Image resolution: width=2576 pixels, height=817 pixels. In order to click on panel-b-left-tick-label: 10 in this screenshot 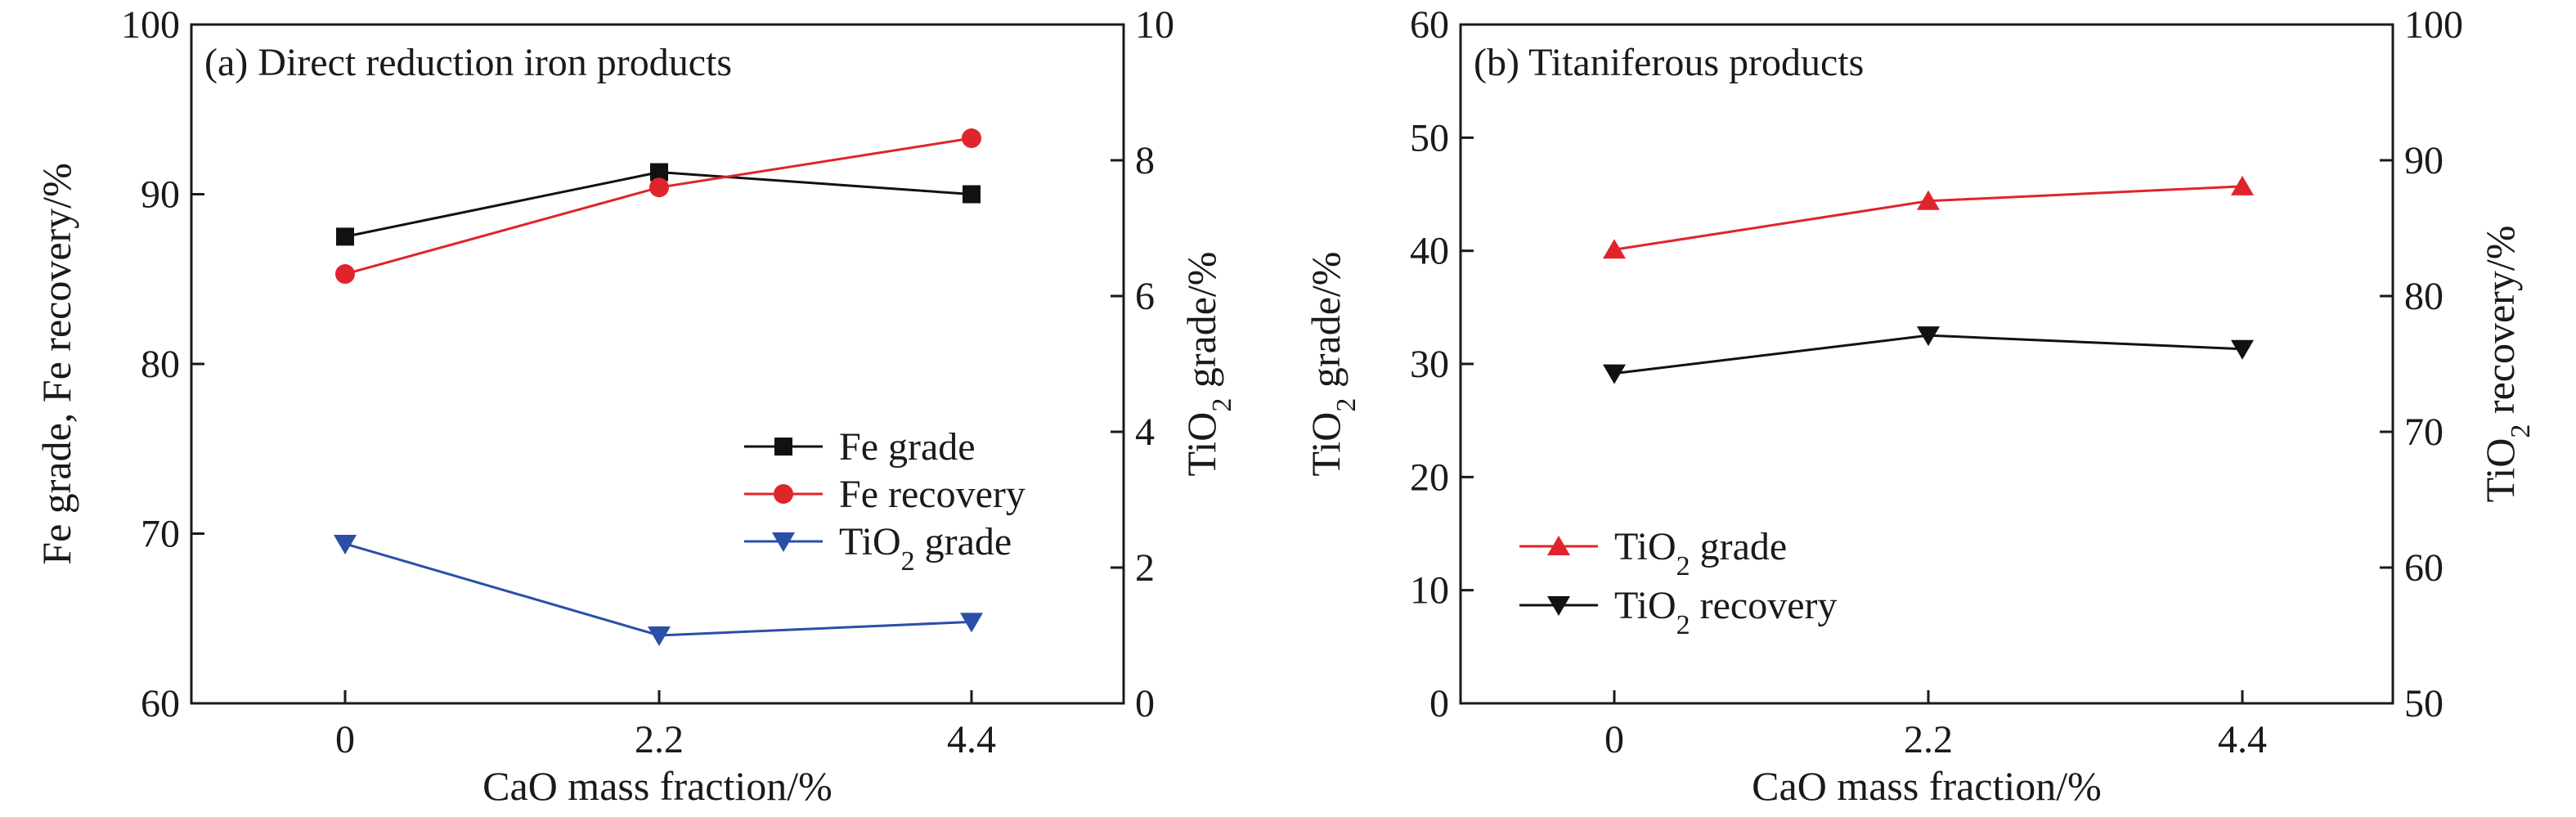, I will do `click(1429, 591)`.